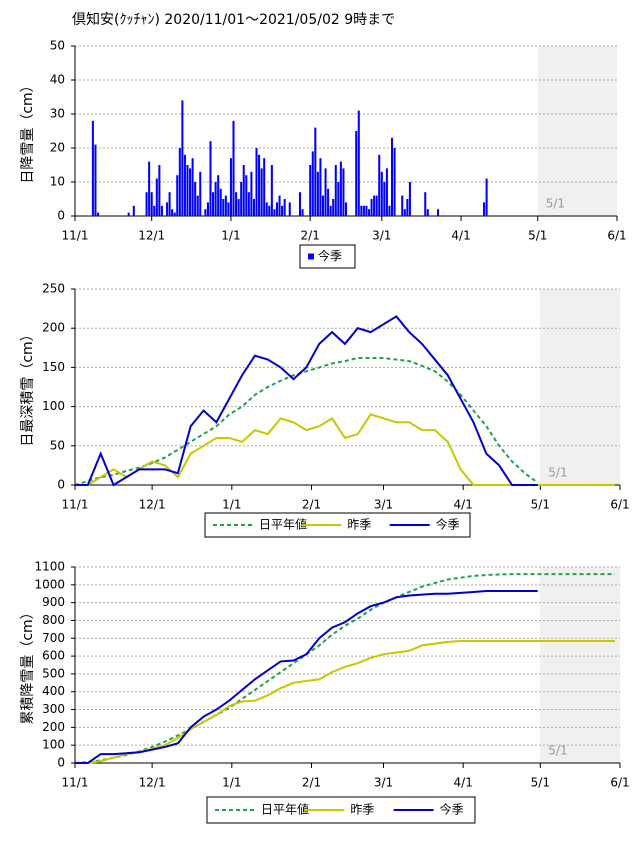 This screenshot has height=852, width=640. Describe the element at coordinates (311, 256) in the screenshot. I see `legend-swatch` at that location.